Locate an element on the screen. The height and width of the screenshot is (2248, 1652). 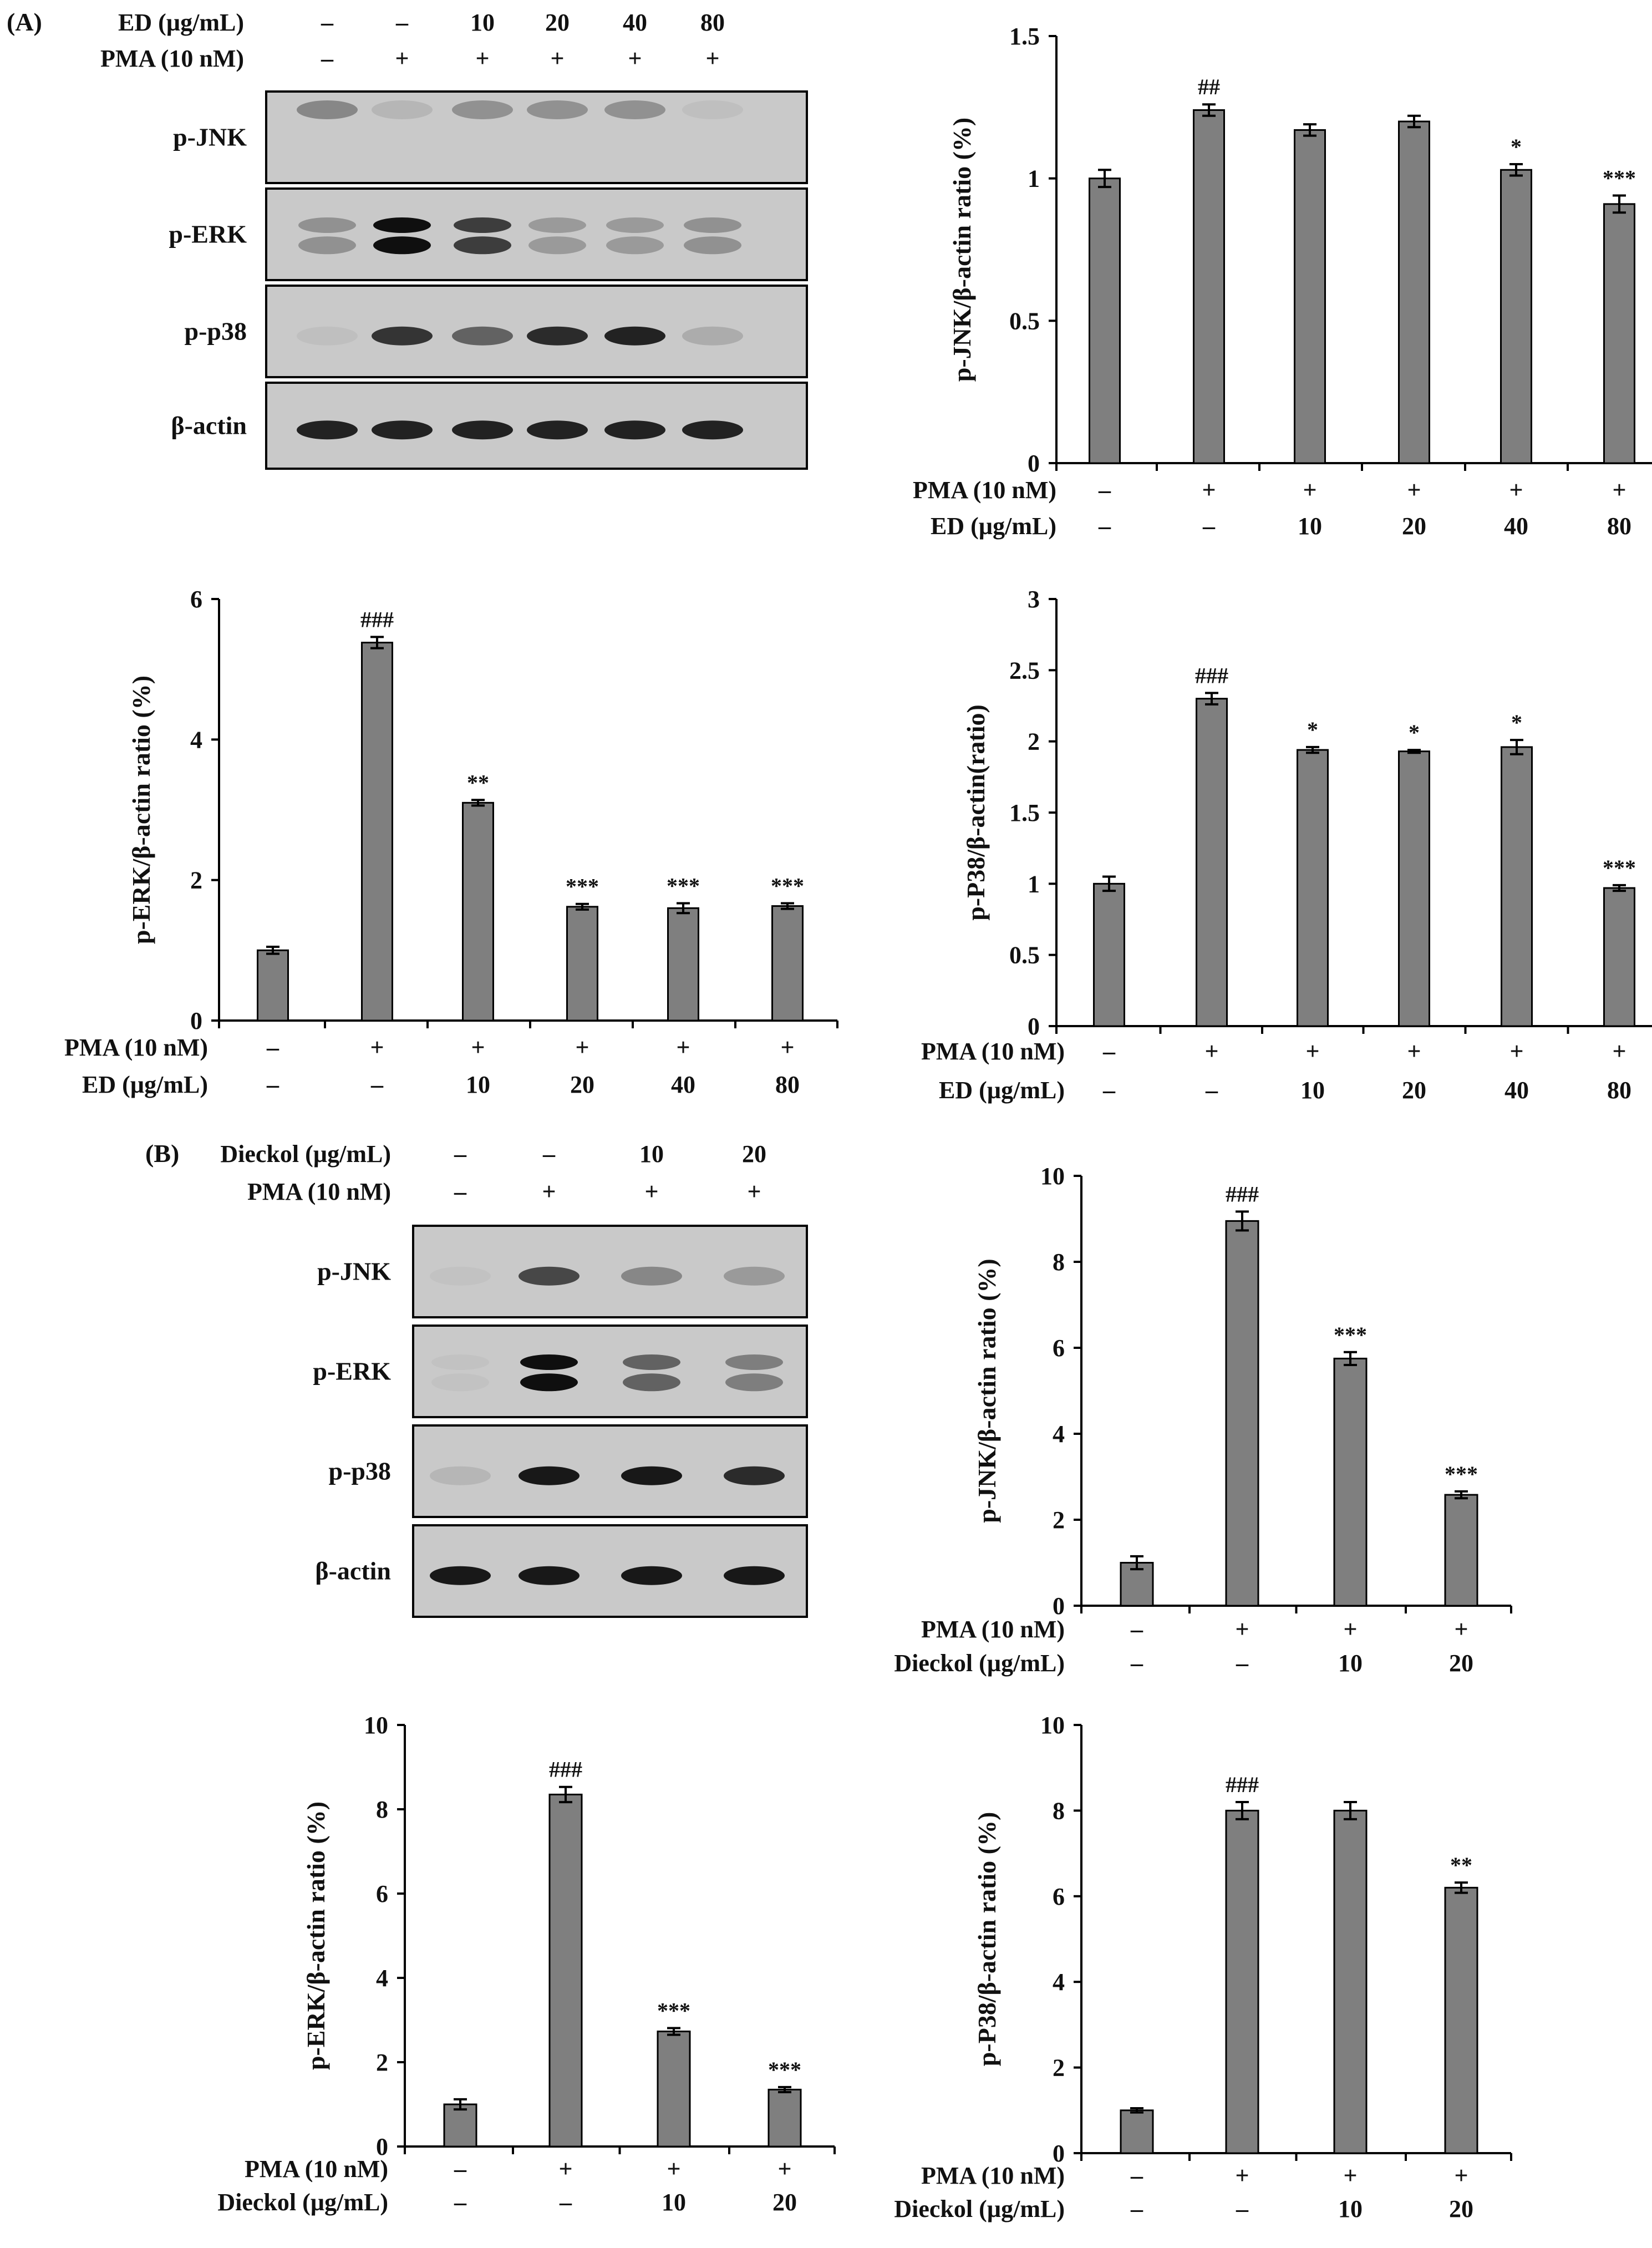
blot-row-label: p-JNK is located at coordinates (354, 1272).